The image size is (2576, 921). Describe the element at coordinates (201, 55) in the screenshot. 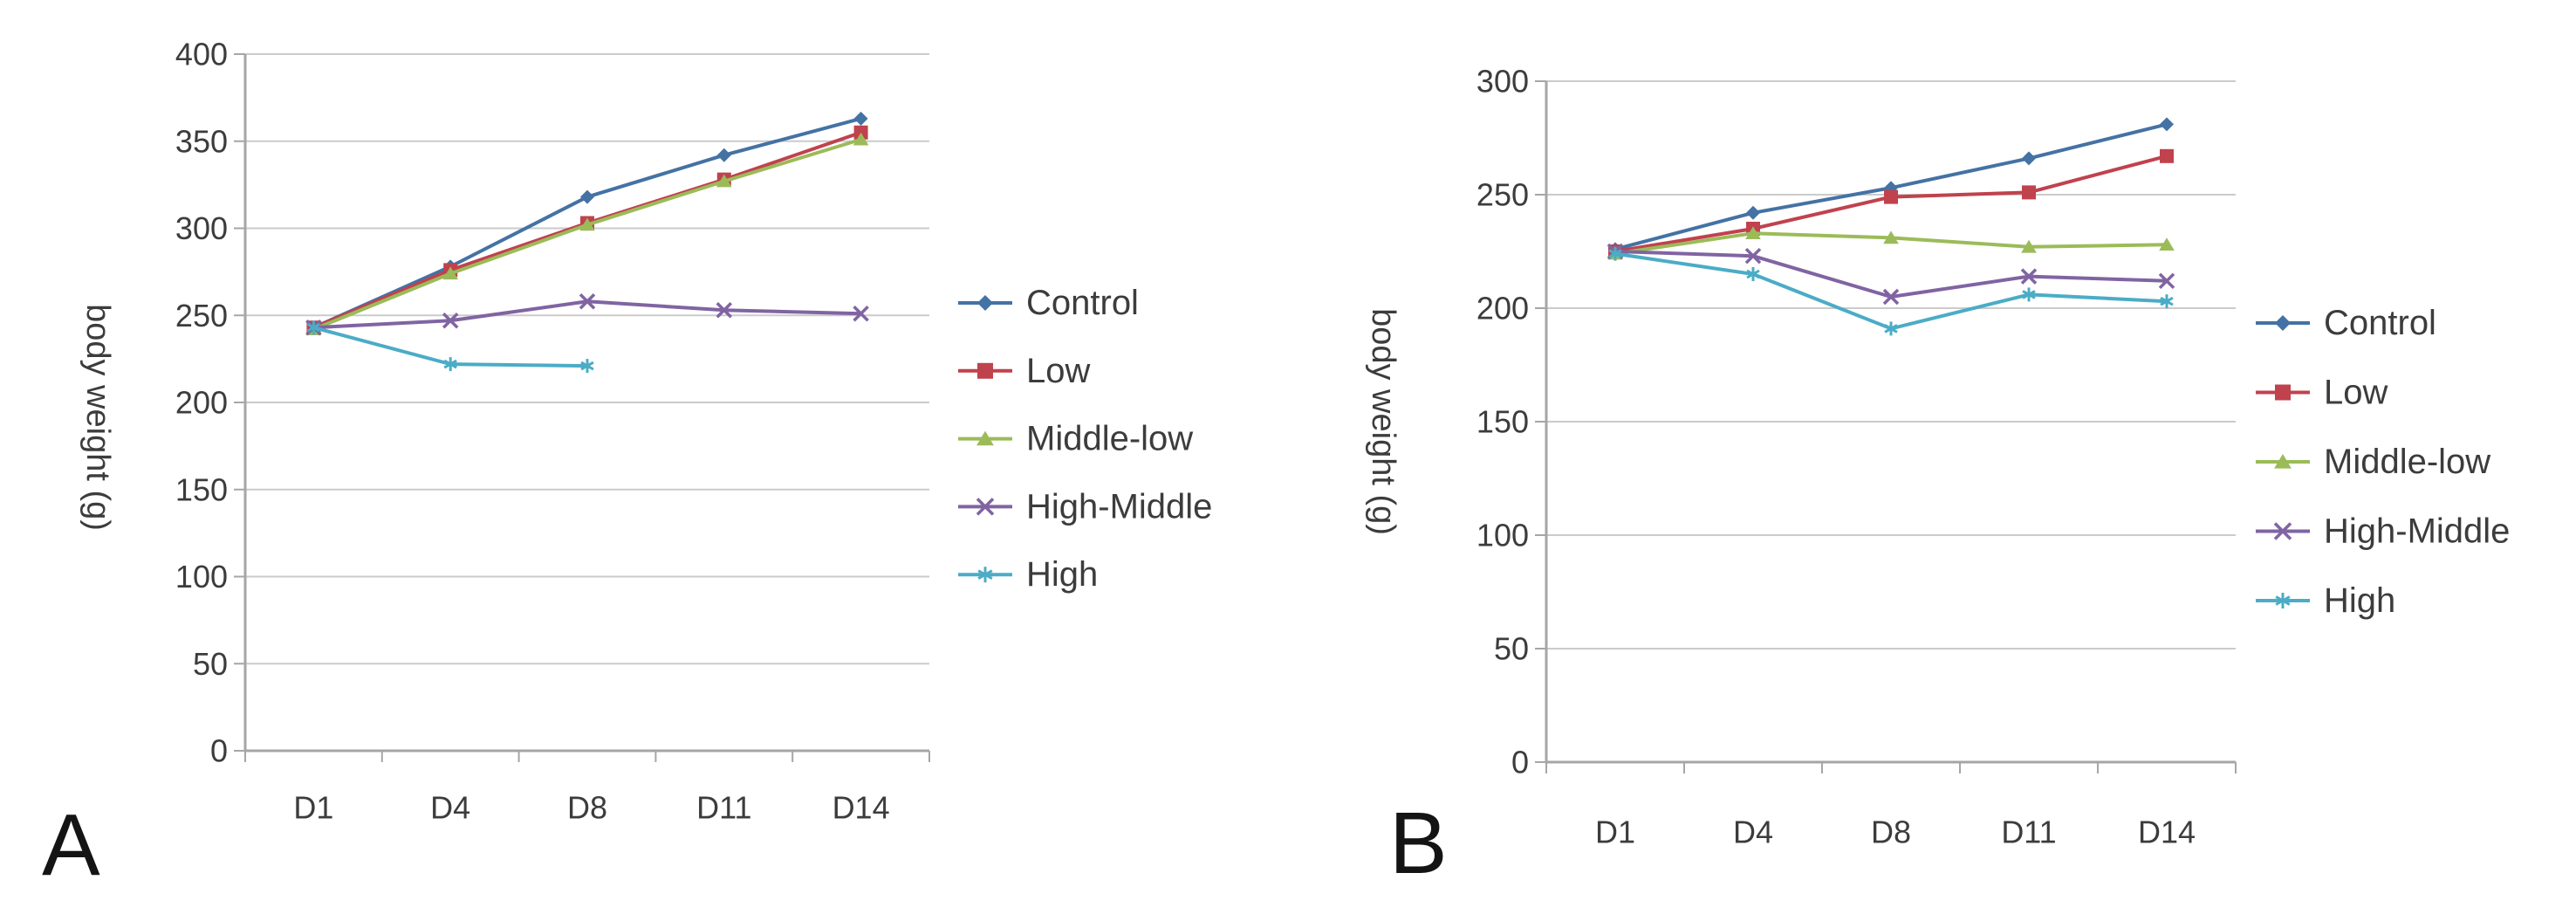

I see `y-tick-label: 400` at that location.